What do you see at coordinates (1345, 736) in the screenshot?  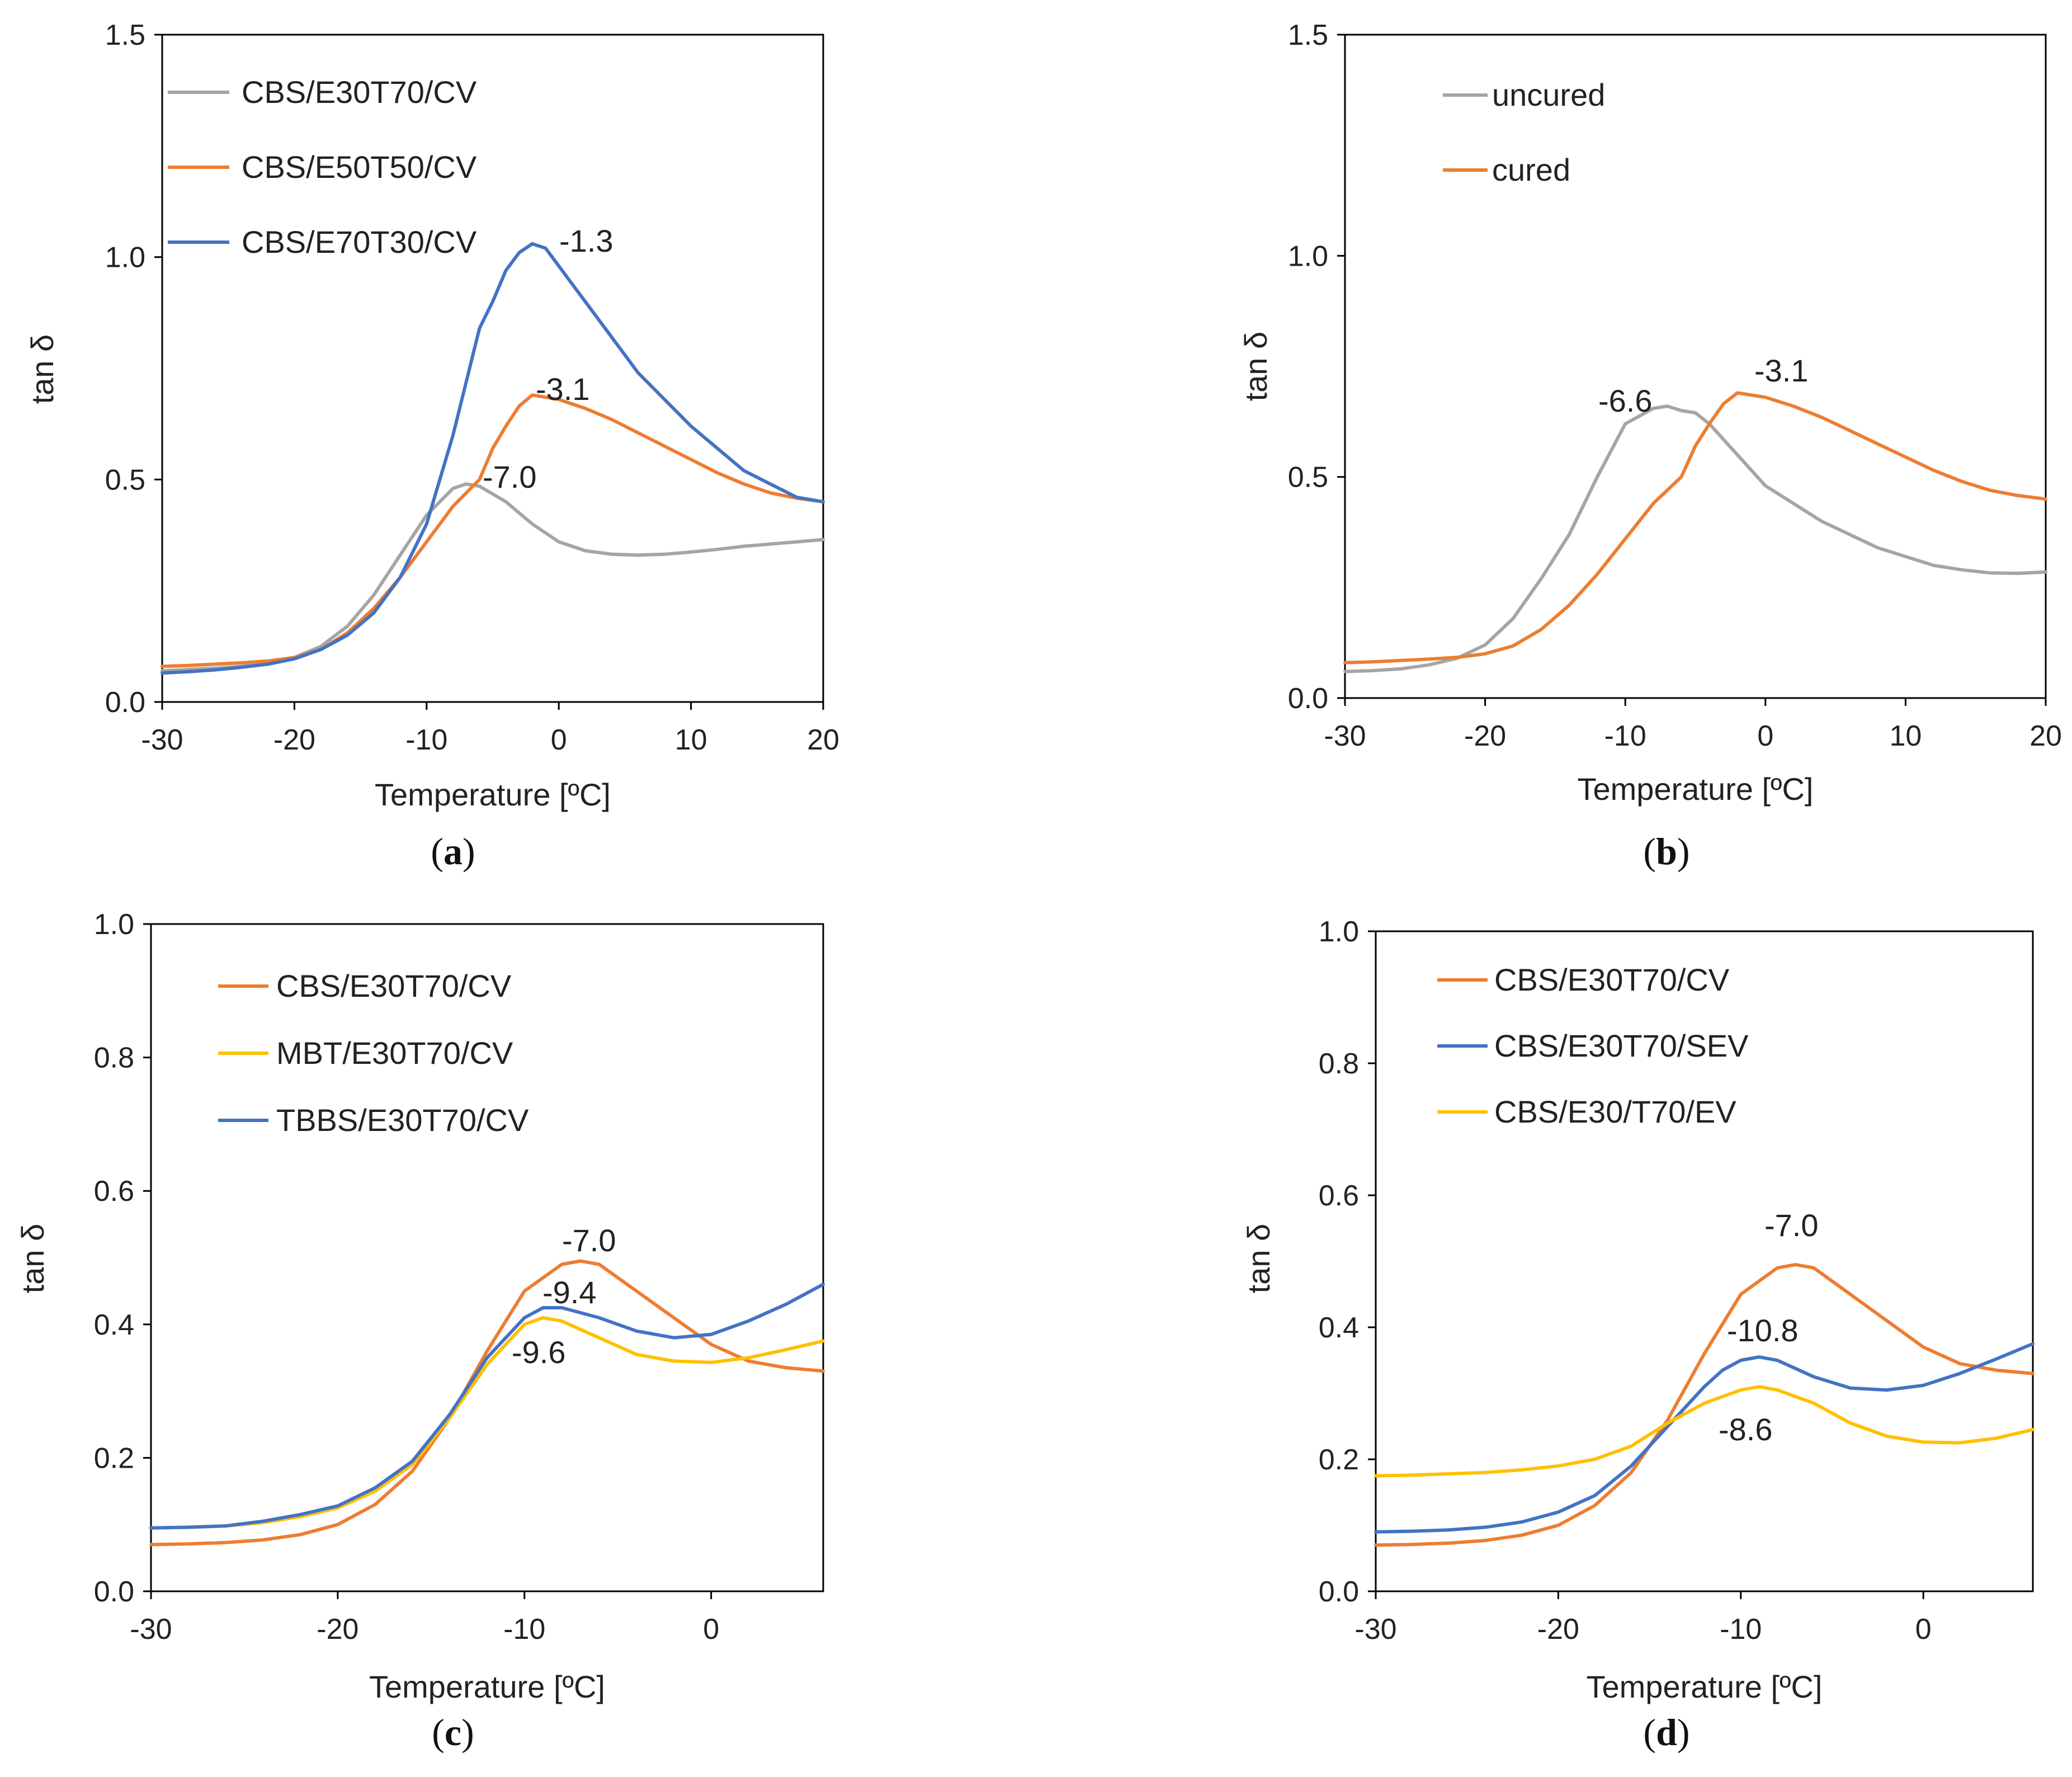 I see `x-tick-label-b: -30` at bounding box center [1345, 736].